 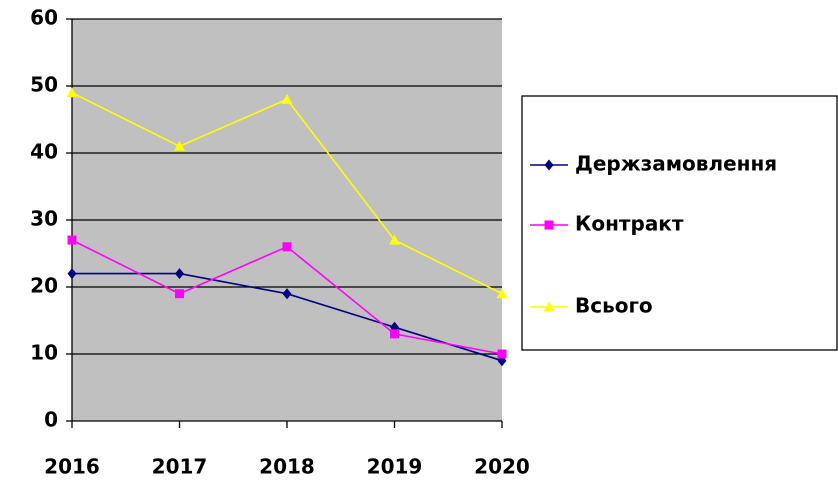 I want to click on legend-label: Держзамовлення, so click(x=676, y=164).